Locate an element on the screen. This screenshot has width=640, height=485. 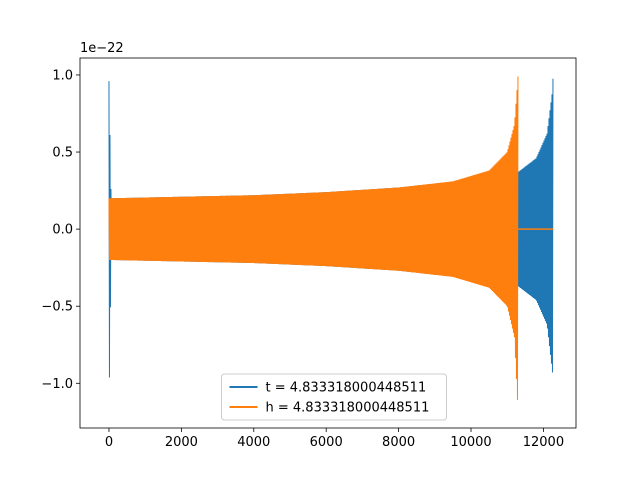
x-tick-label: 10000 is located at coordinates (470, 442).